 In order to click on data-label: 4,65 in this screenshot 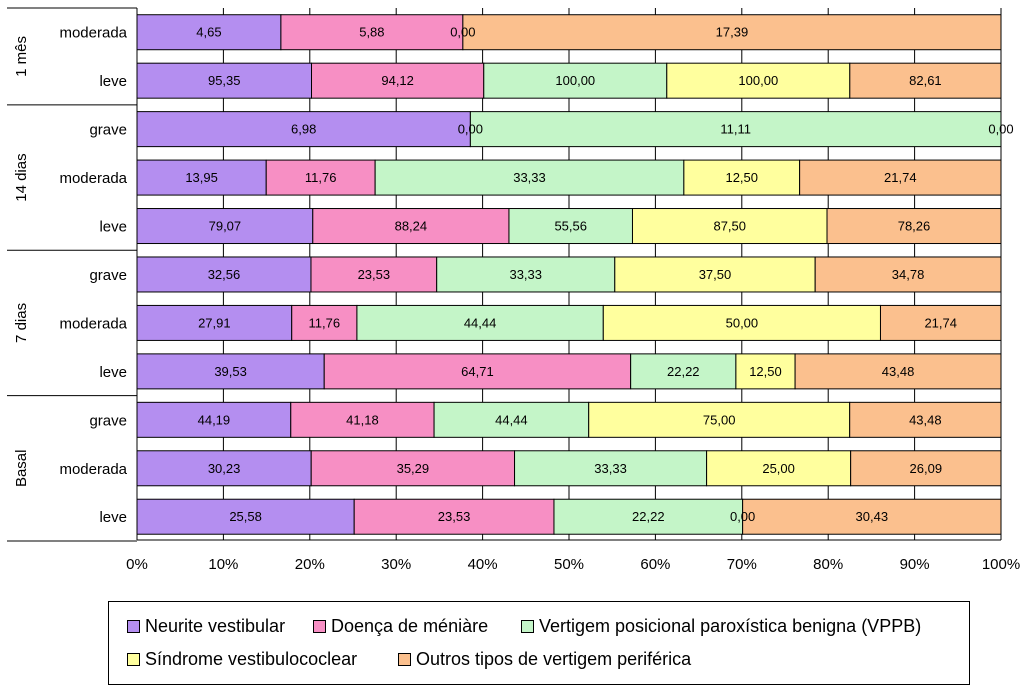, I will do `click(208, 32)`.